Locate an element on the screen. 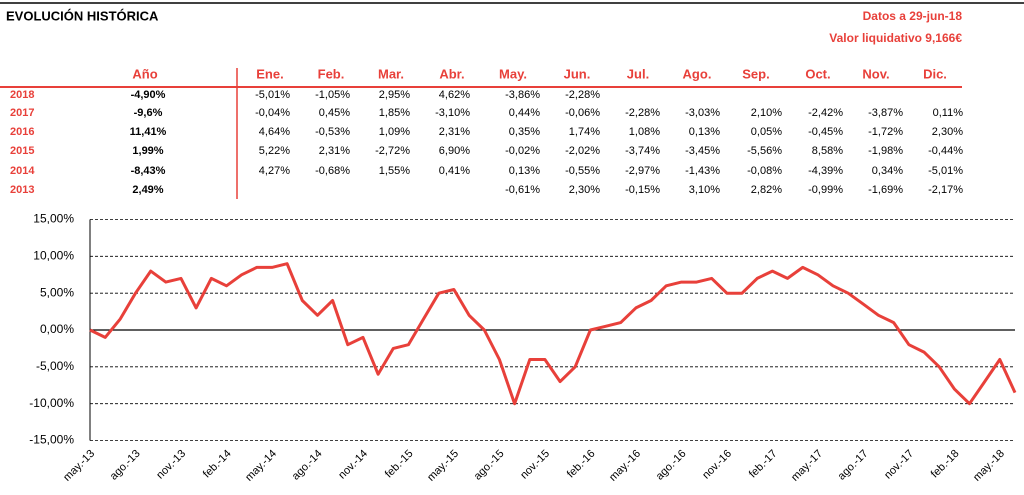  column-header: Nov. is located at coordinates (875, 73).